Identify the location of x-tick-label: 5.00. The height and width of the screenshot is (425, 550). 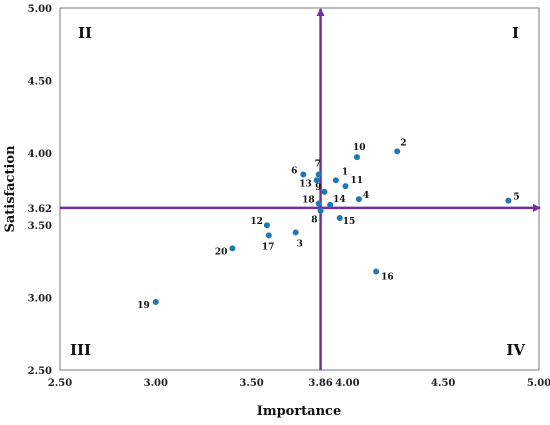
(538, 383).